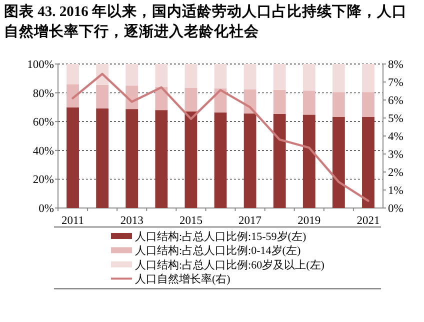  I want to click on x-tick-label: 2021, so click(368, 221).